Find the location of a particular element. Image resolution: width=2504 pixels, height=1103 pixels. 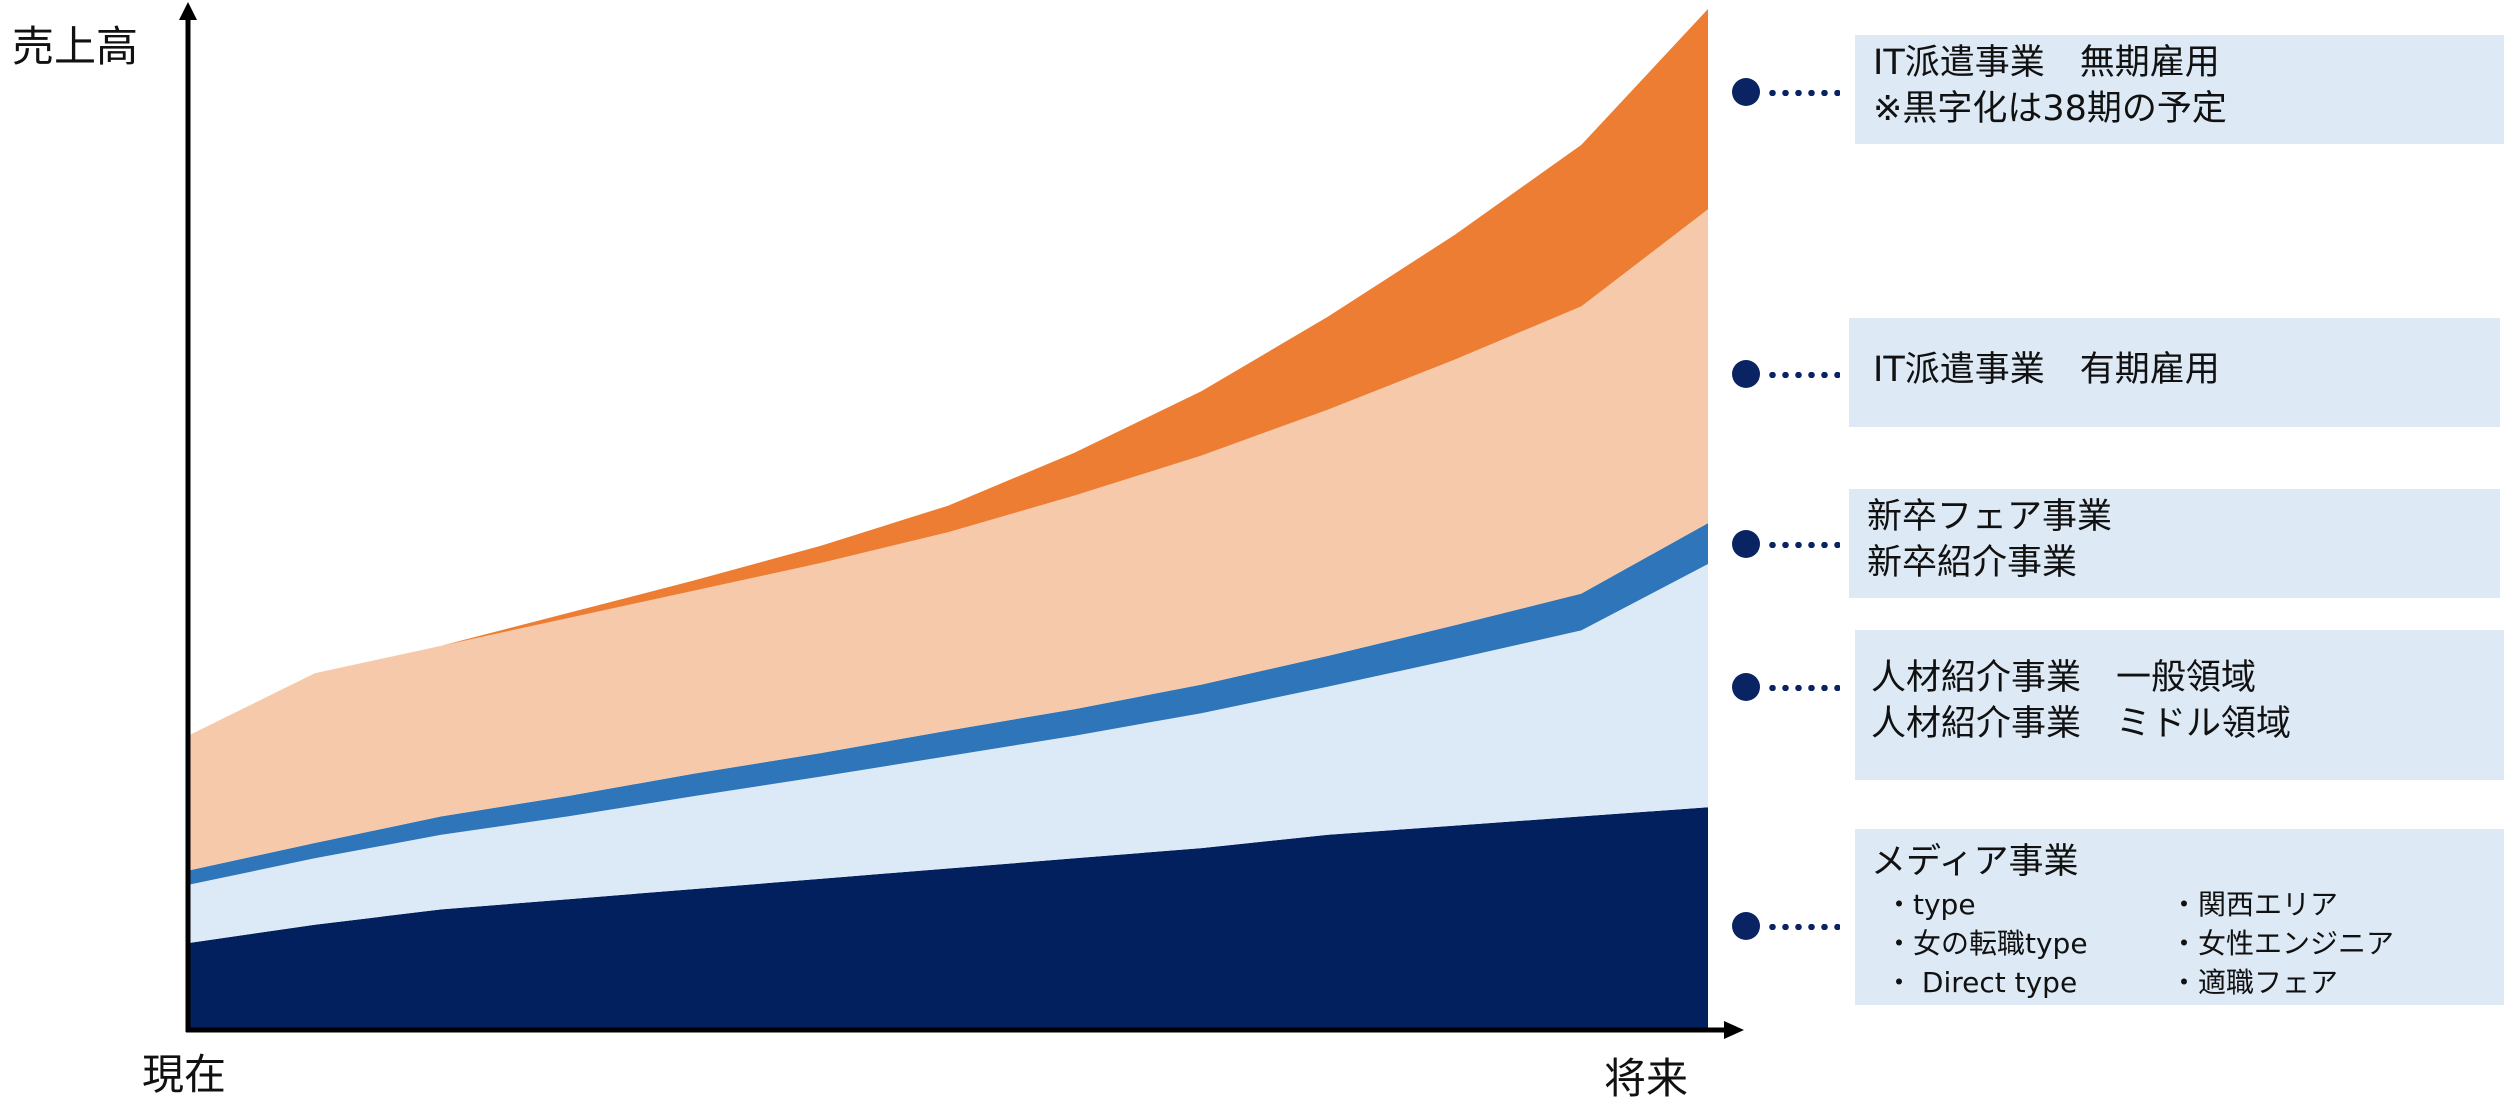

connector-shinsotsu is located at coordinates (1787, 545).